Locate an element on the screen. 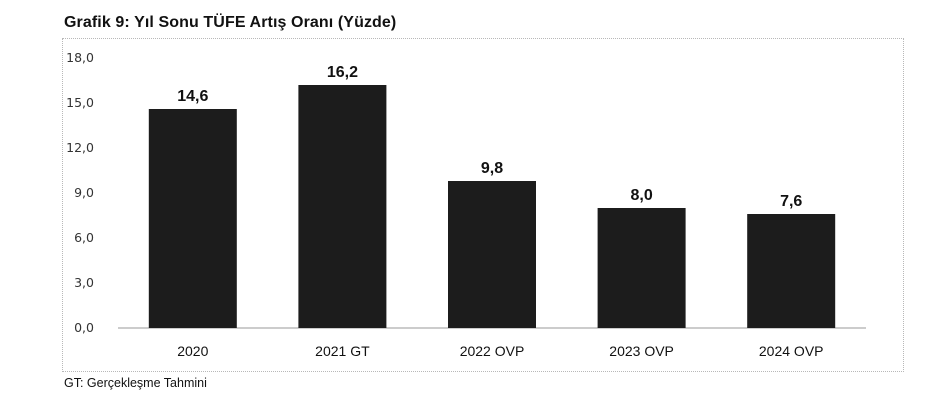 This screenshot has width=944, height=400. y-tick-label: 3,0 is located at coordinates (84, 282).